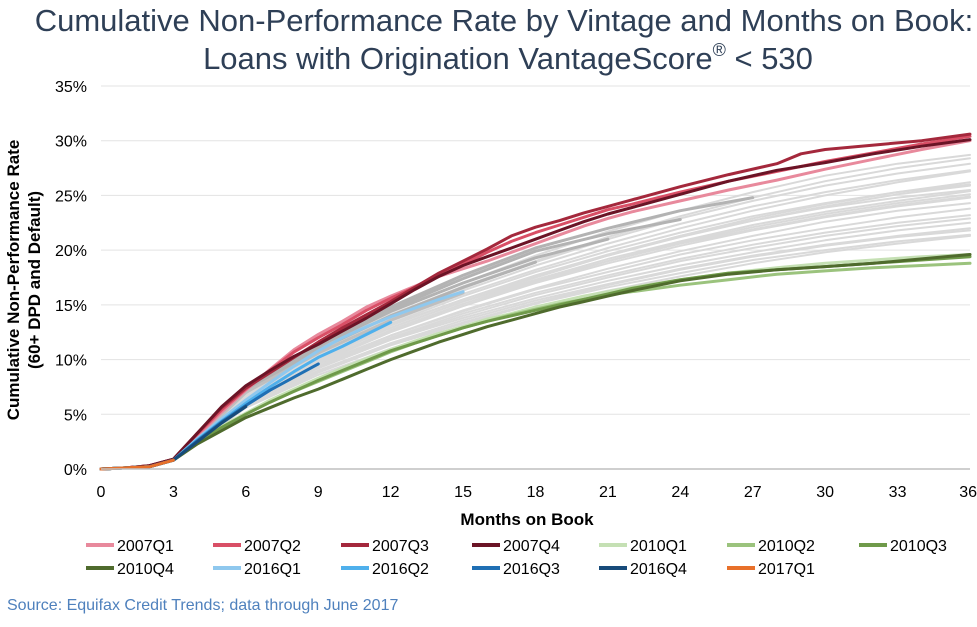 This screenshot has width=977, height=627. What do you see at coordinates (101, 492) in the screenshot?
I see `x-tick-label: 0` at bounding box center [101, 492].